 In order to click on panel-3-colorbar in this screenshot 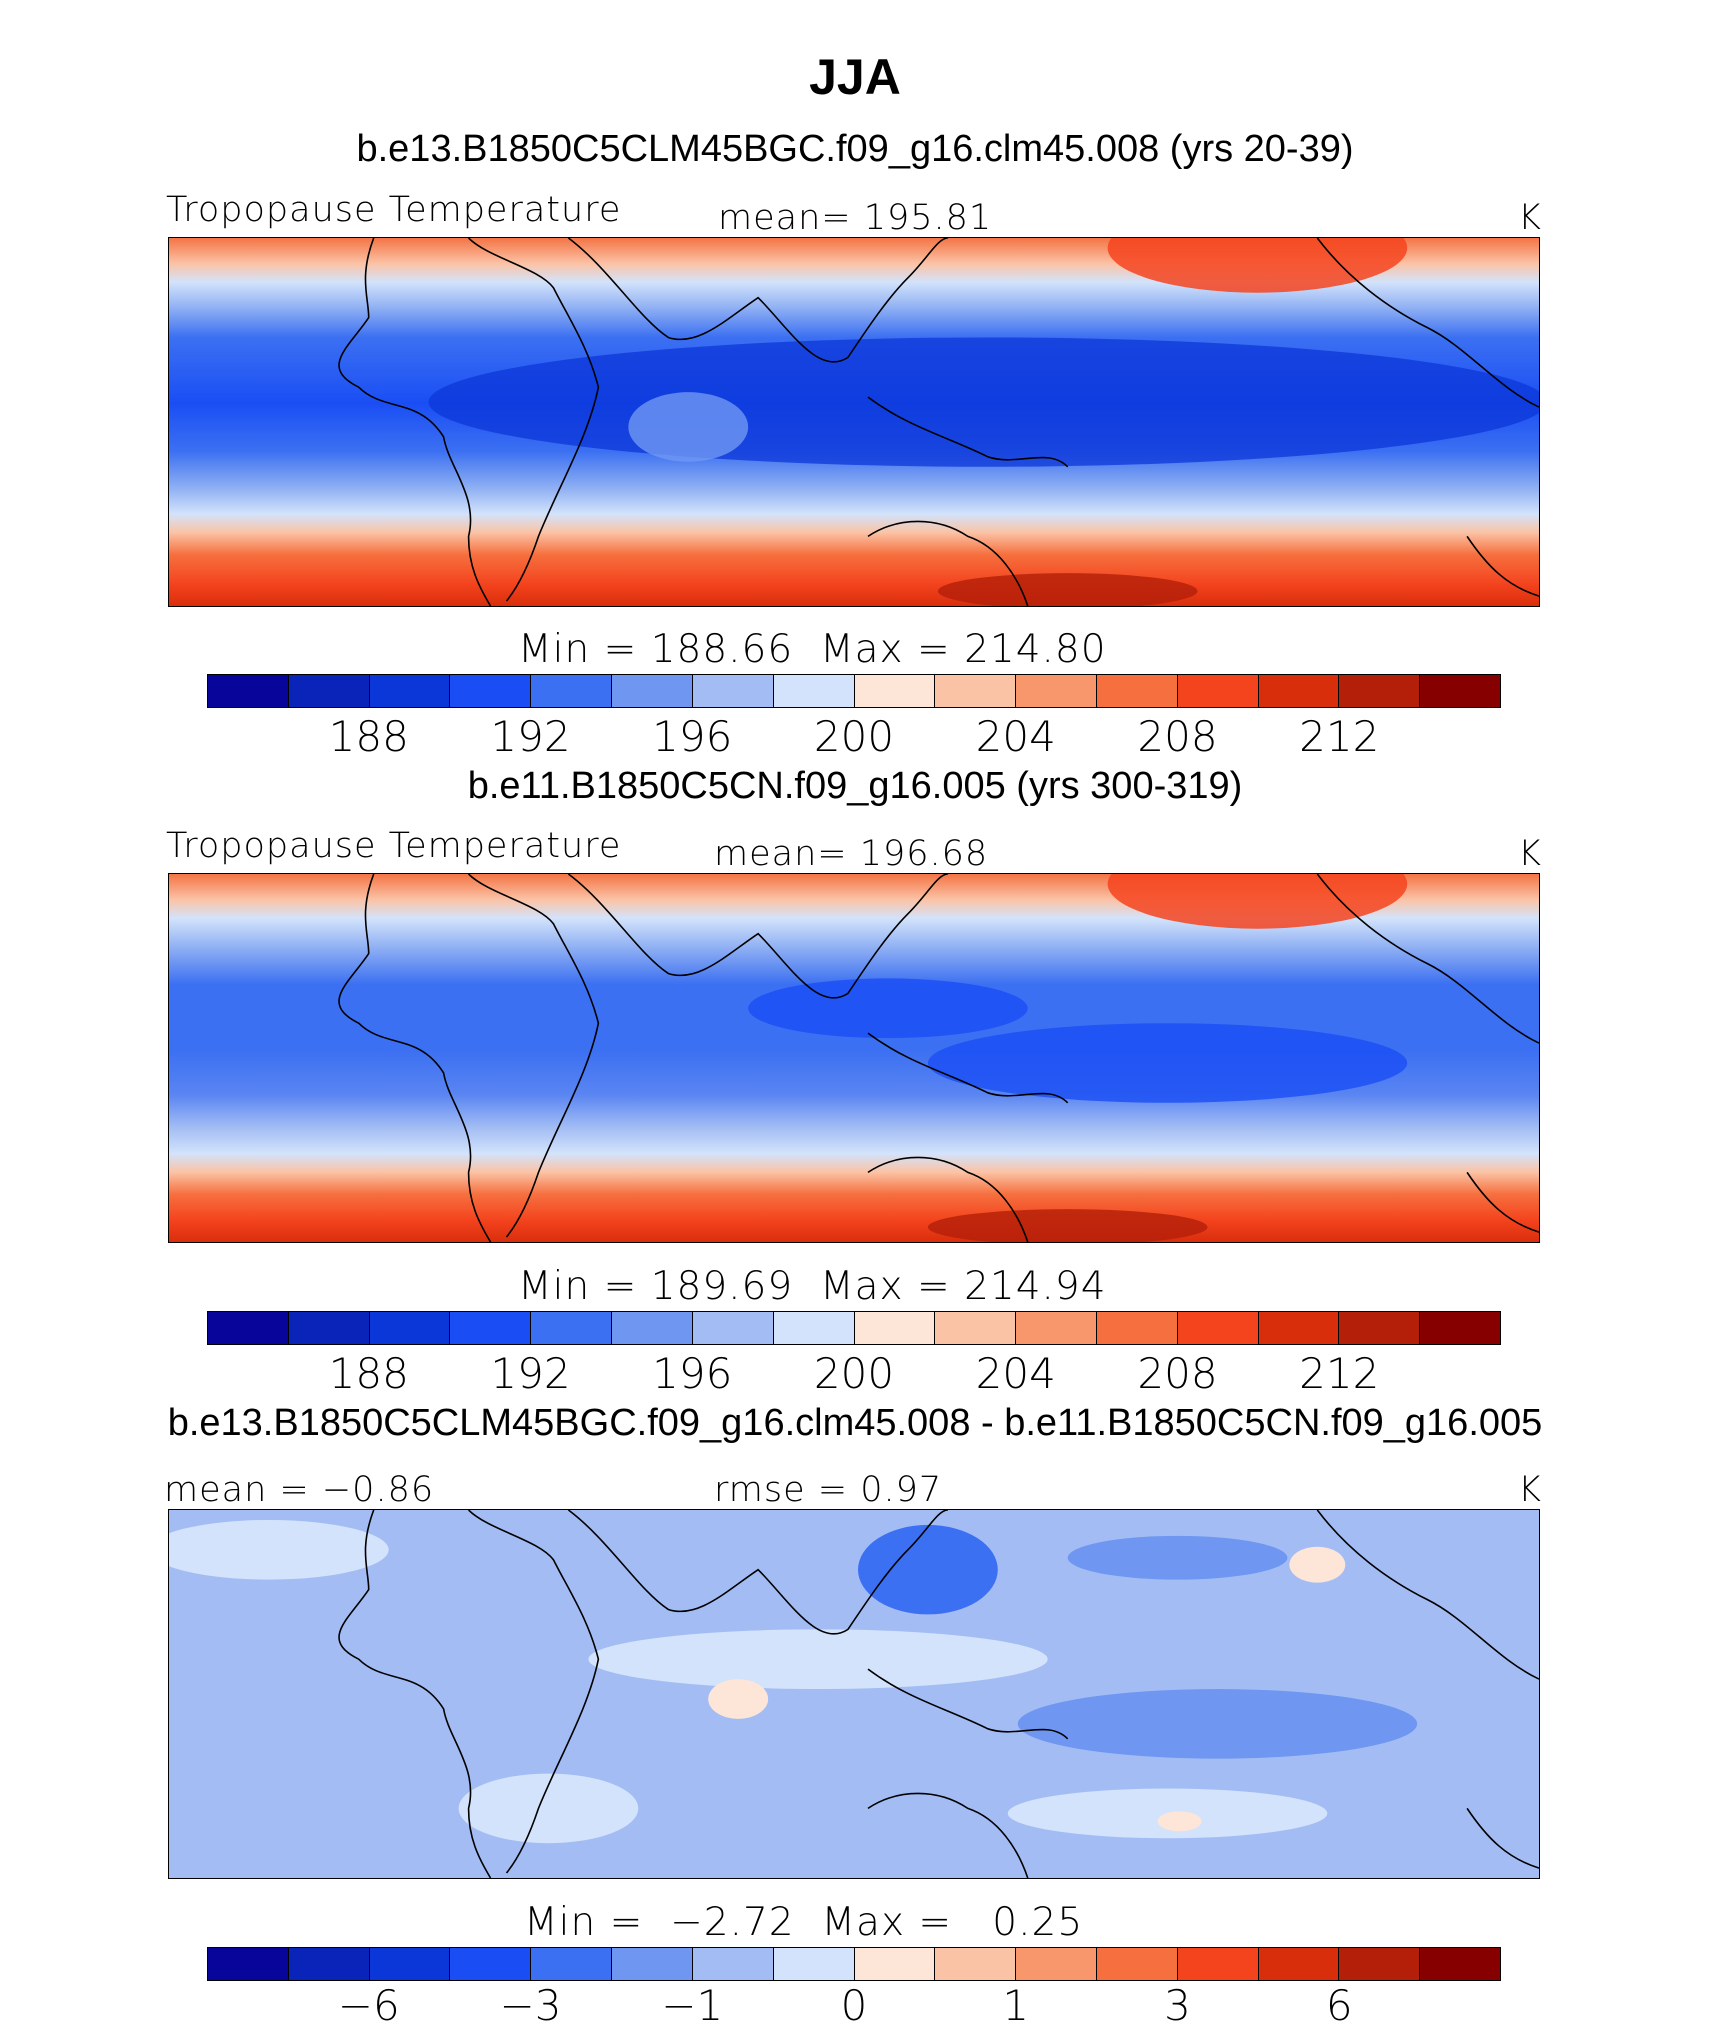, I will do `click(854, 1964)`.